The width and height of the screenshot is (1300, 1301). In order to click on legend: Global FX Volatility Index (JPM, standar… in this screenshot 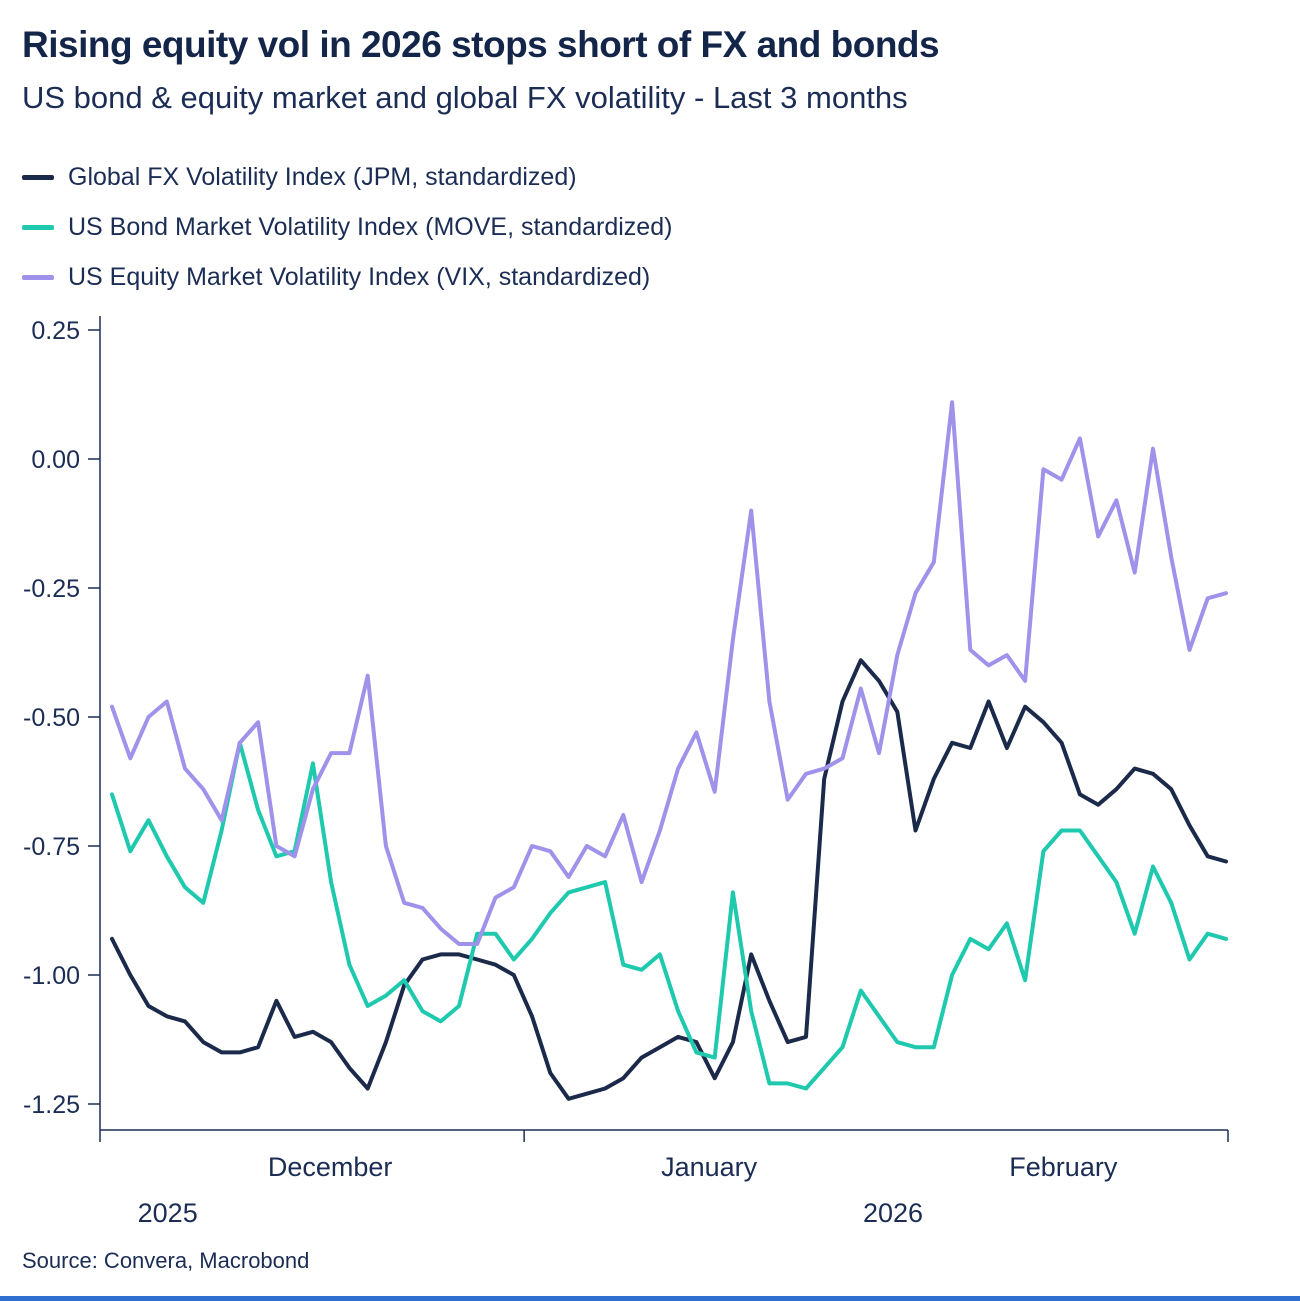, I will do `click(347, 227)`.